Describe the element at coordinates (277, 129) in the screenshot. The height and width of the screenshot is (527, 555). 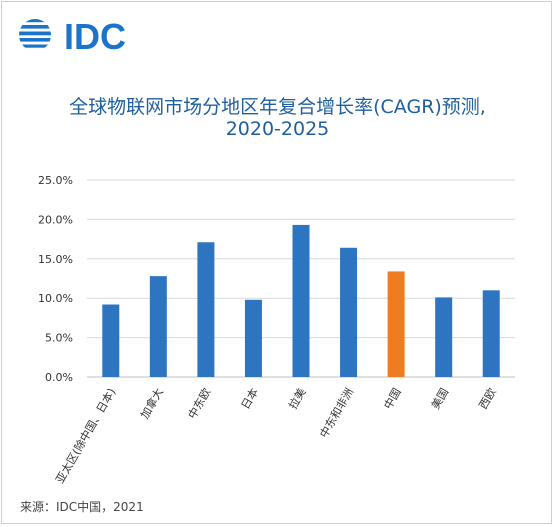
I see `chart-title-line-2: 2020-2025` at that location.